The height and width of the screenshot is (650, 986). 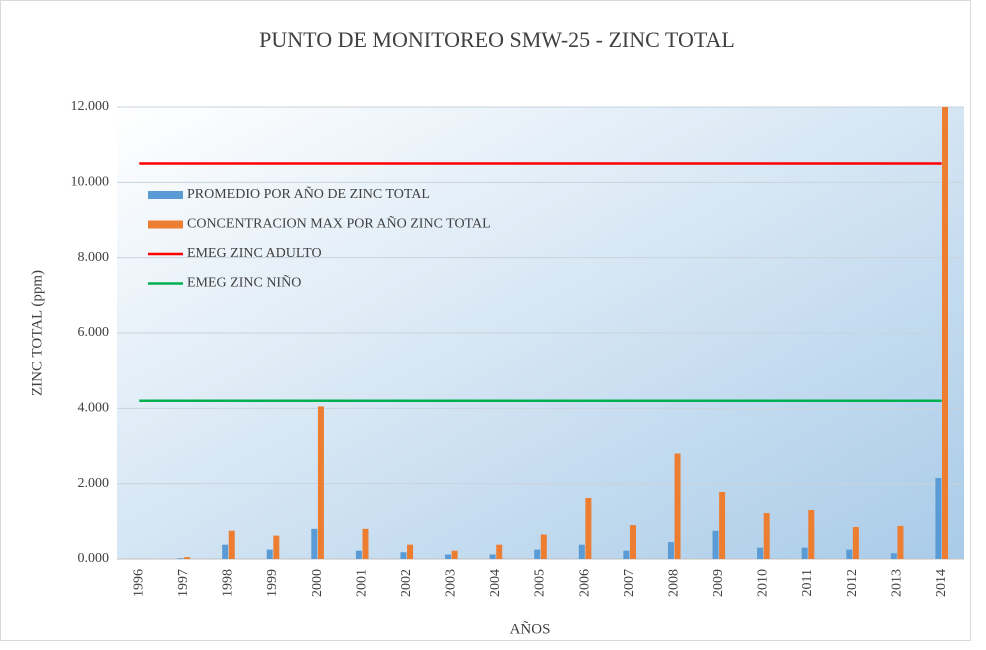 I want to click on x-tick-label: 1996, so click(x=139, y=583).